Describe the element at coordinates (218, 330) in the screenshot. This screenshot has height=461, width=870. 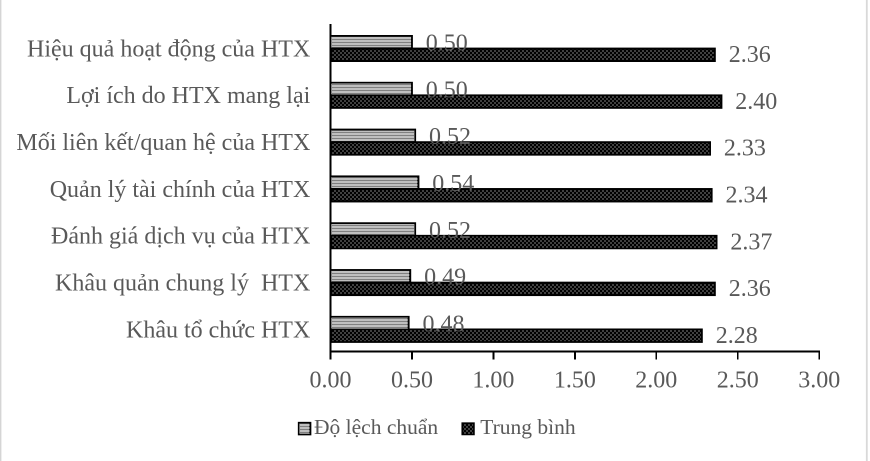
I see `svg-text: Khâu tổ chức HTX` at that location.